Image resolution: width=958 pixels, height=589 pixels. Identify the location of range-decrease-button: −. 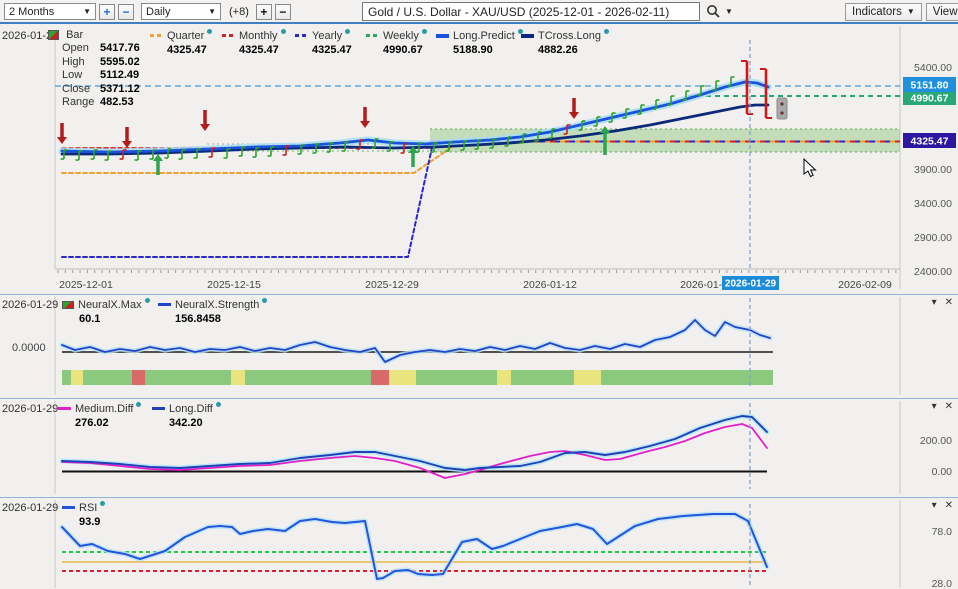
(126, 11).